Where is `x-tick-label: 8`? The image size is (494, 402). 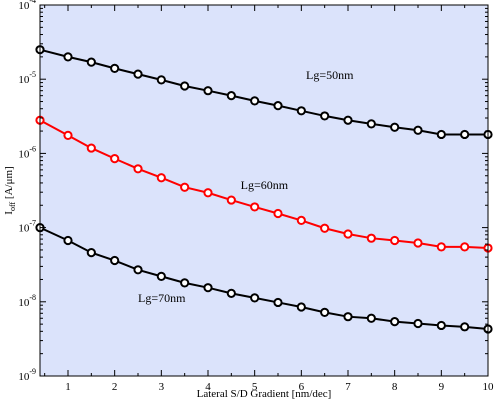
x-tick-label: 8 is located at coordinates (395, 387).